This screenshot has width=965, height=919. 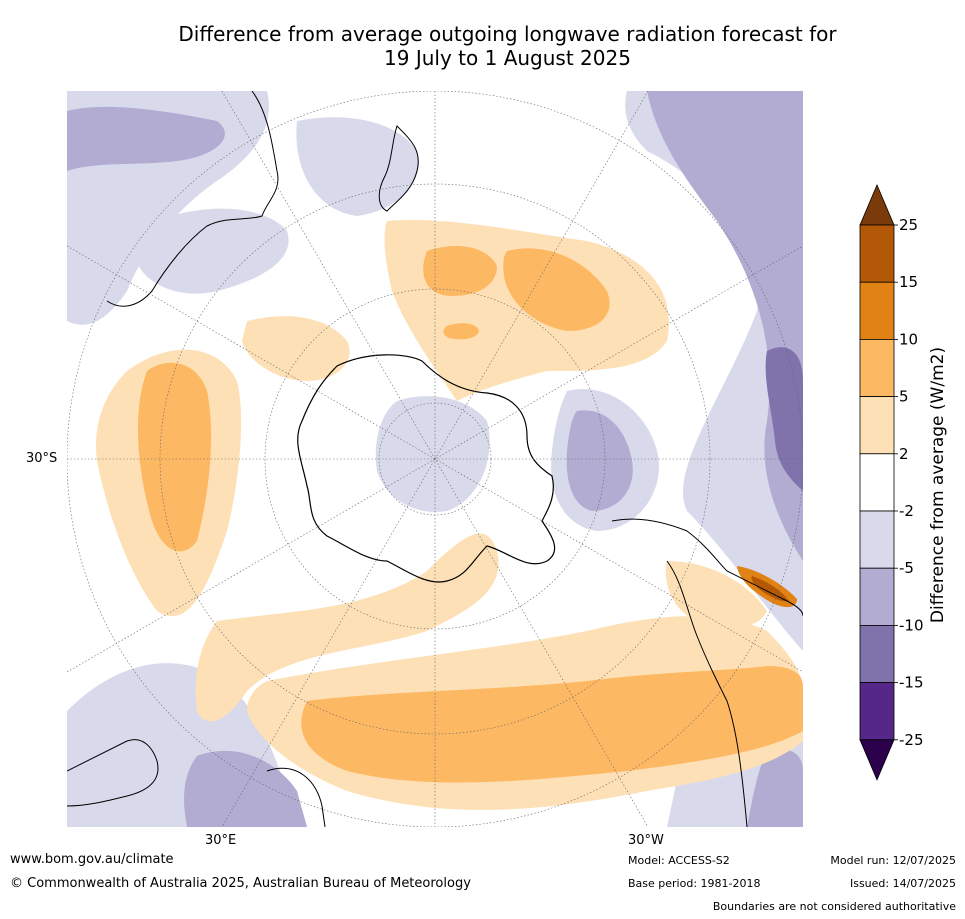 I want to click on colorbar-tick-label: 15, so click(x=908, y=282).